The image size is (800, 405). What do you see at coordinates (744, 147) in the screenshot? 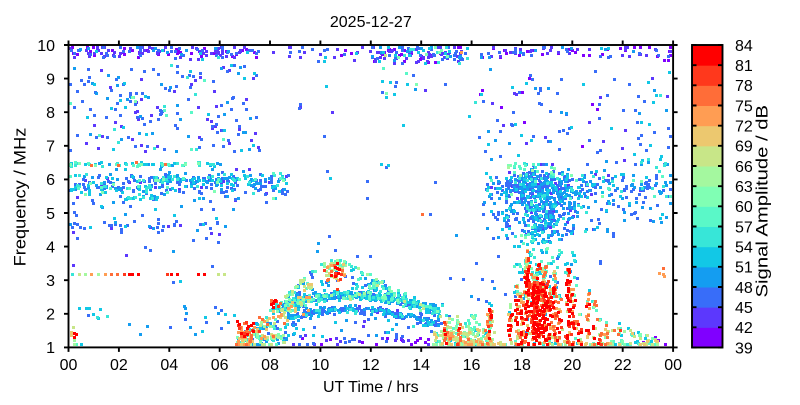
I see `svg-text: 69` at bounding box center [744, 147].